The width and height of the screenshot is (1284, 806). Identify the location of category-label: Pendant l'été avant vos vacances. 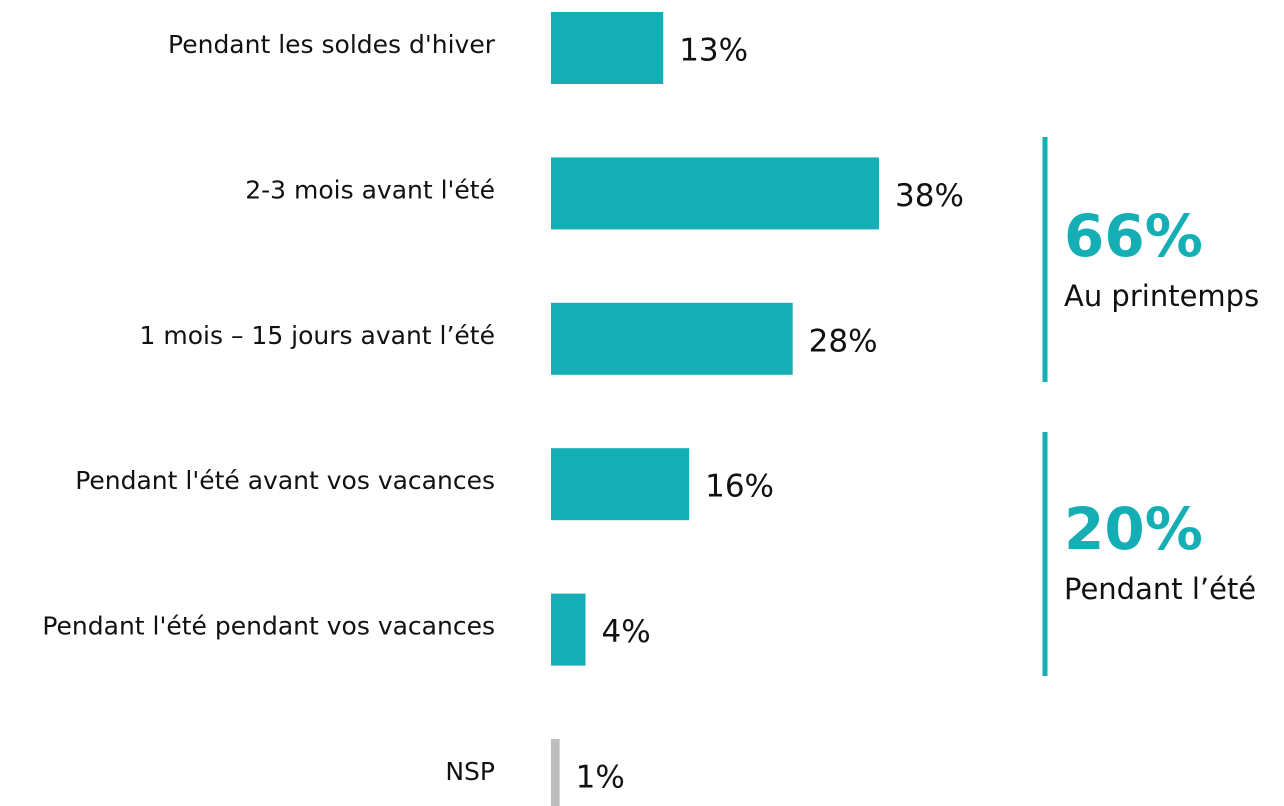
(285, 480).